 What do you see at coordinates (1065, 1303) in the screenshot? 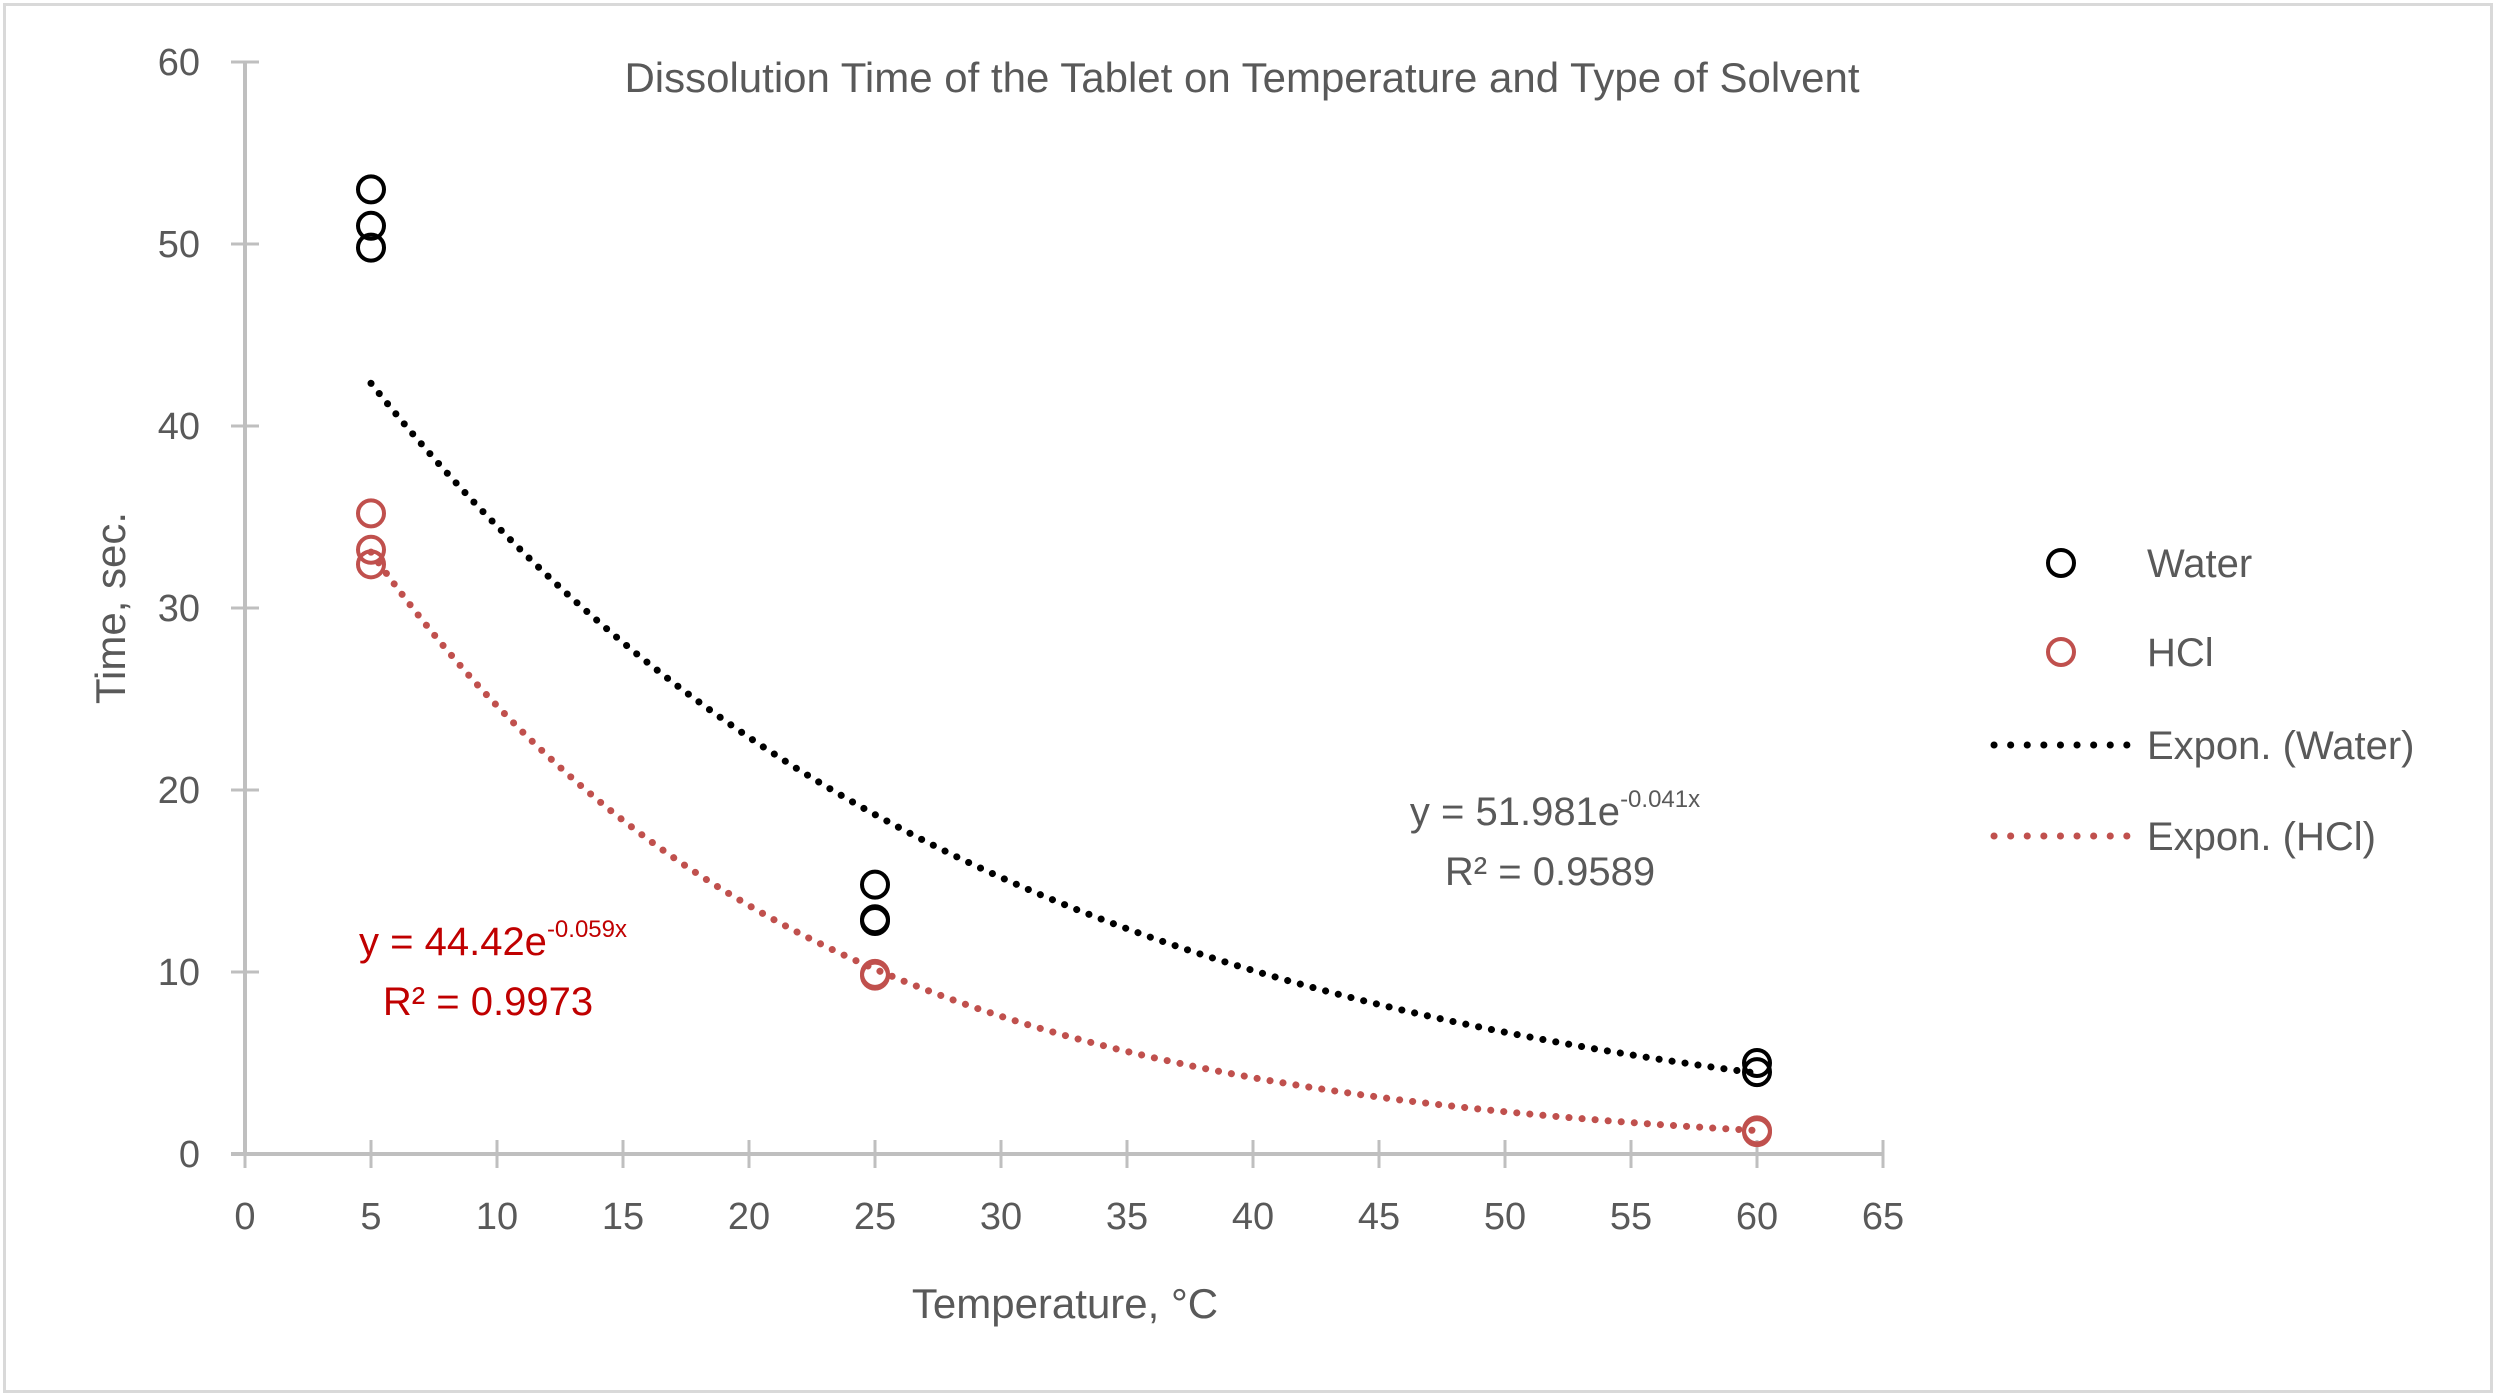
I see `x-axis-title: Temperature, °C` at bounding box center [1065, 1303].